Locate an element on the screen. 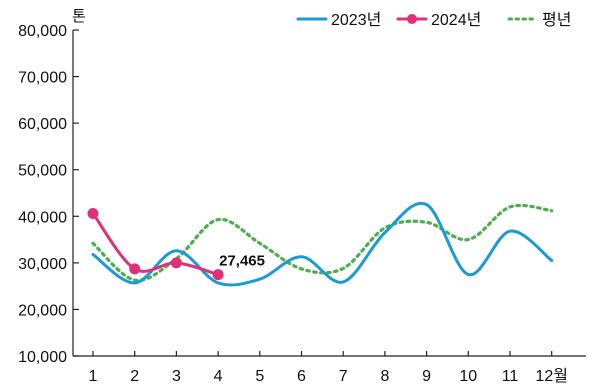 The height and width of the screenshot is (386, 593). x-tick-label: 8 is located at coordinates (384, 376).